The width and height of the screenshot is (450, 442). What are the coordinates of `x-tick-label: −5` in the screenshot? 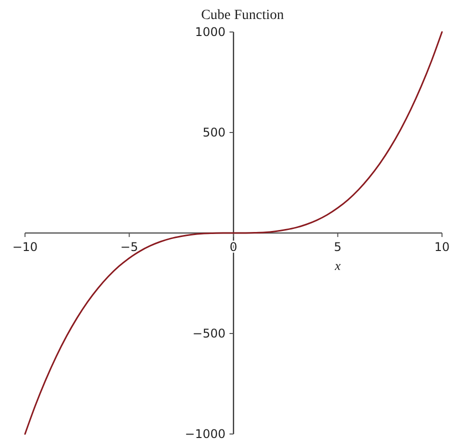 It's located at (129, 247).